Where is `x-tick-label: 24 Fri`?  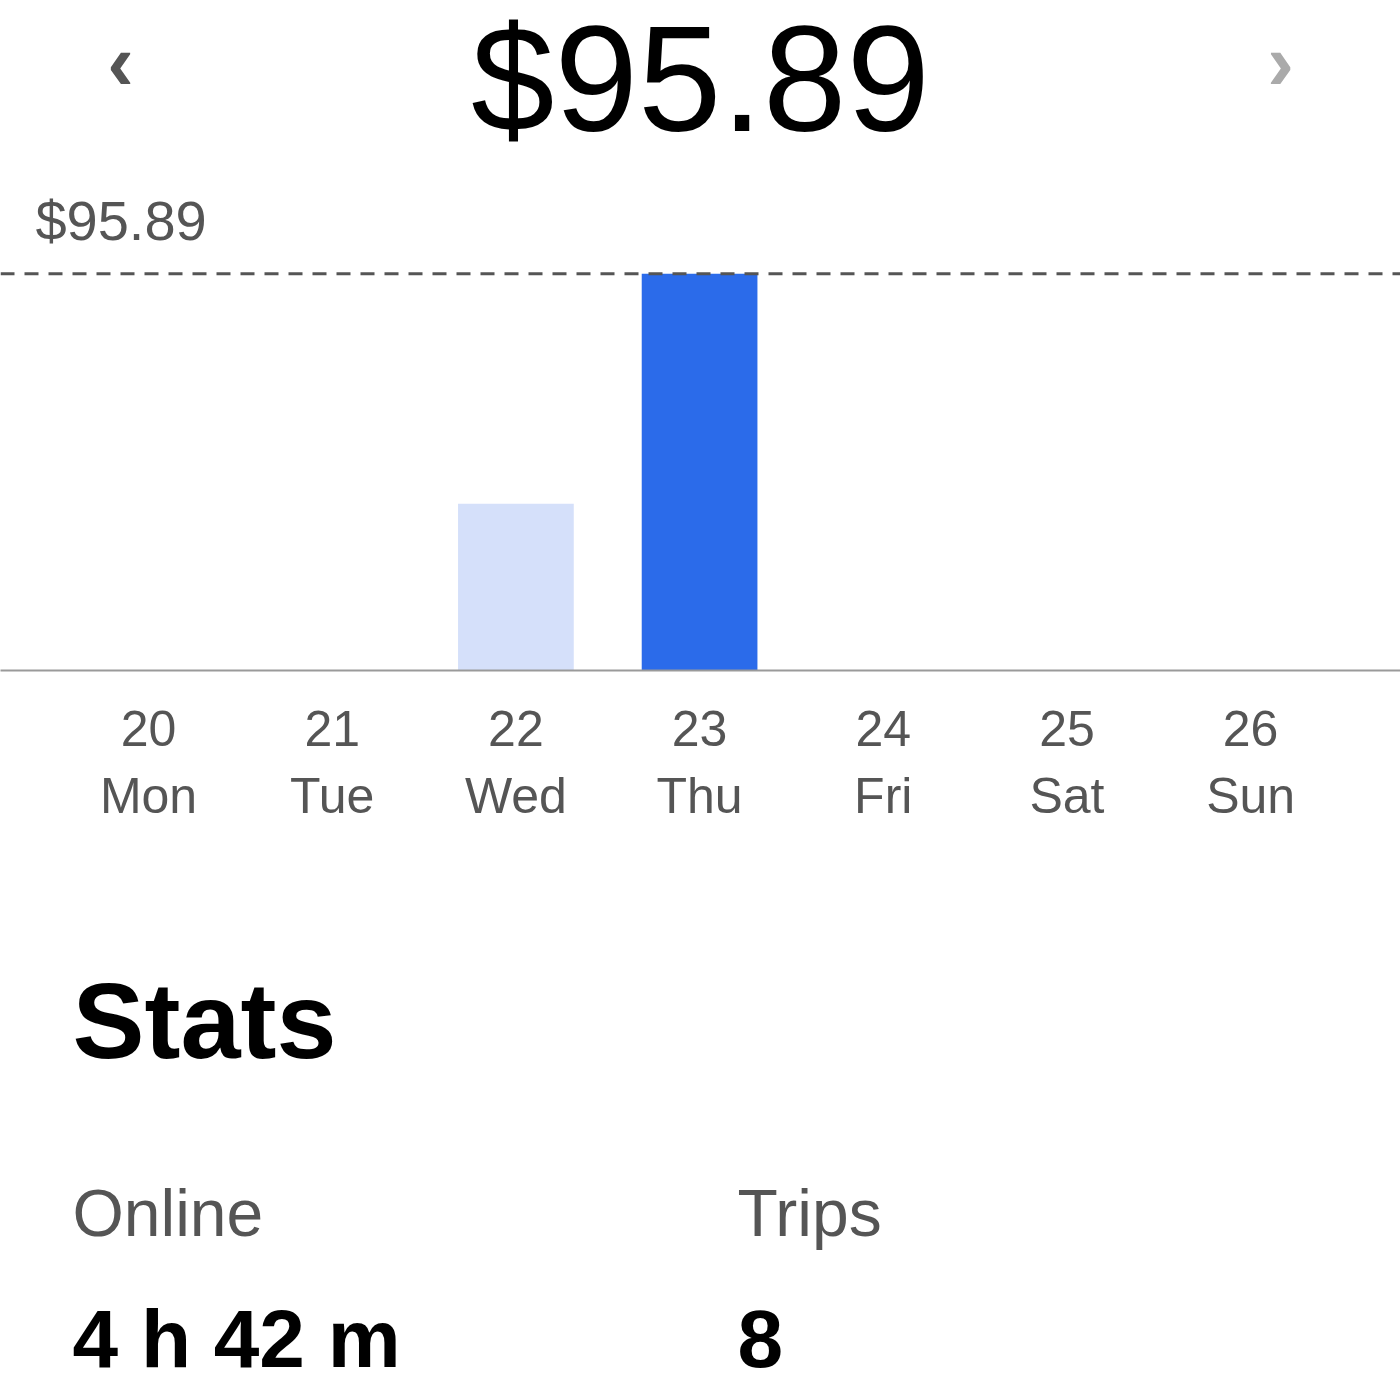 x-tick-label: 24 Fri is located at coordinates (883, 762).